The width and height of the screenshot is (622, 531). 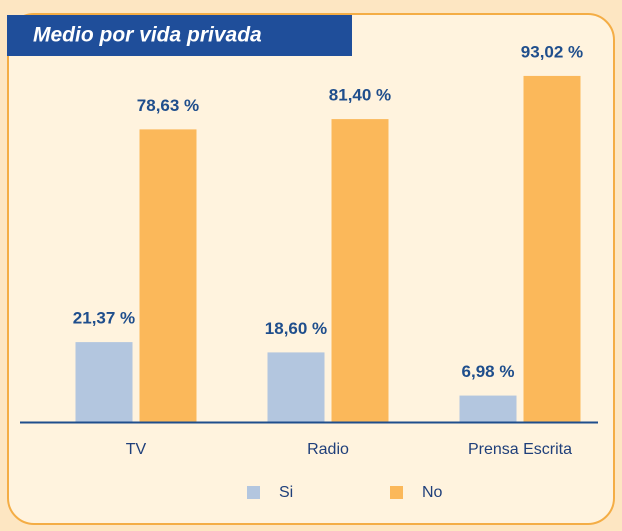 What do you see at coordinates (552, 51) in the screenshot?
I see `data-label: 93,02 %` at bounding box center [552, 51].